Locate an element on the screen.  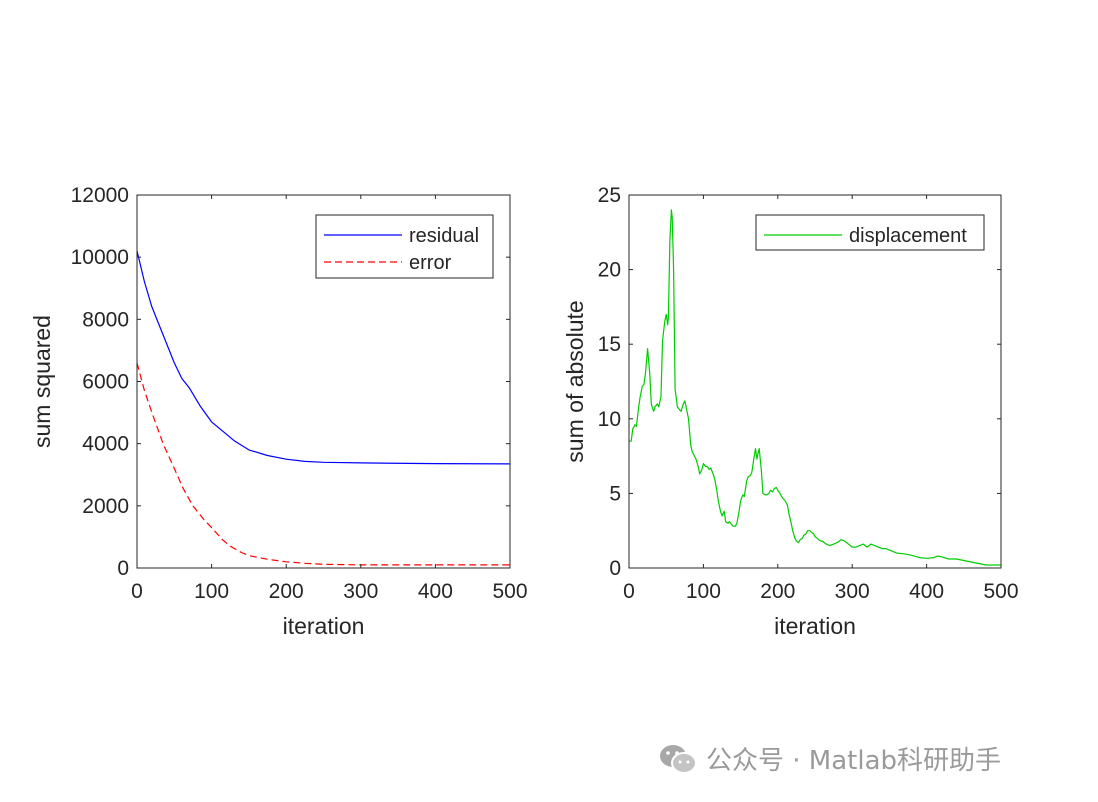
watermark: 公众号 · Matlab科研助手 is located at coordinates (829, 758).